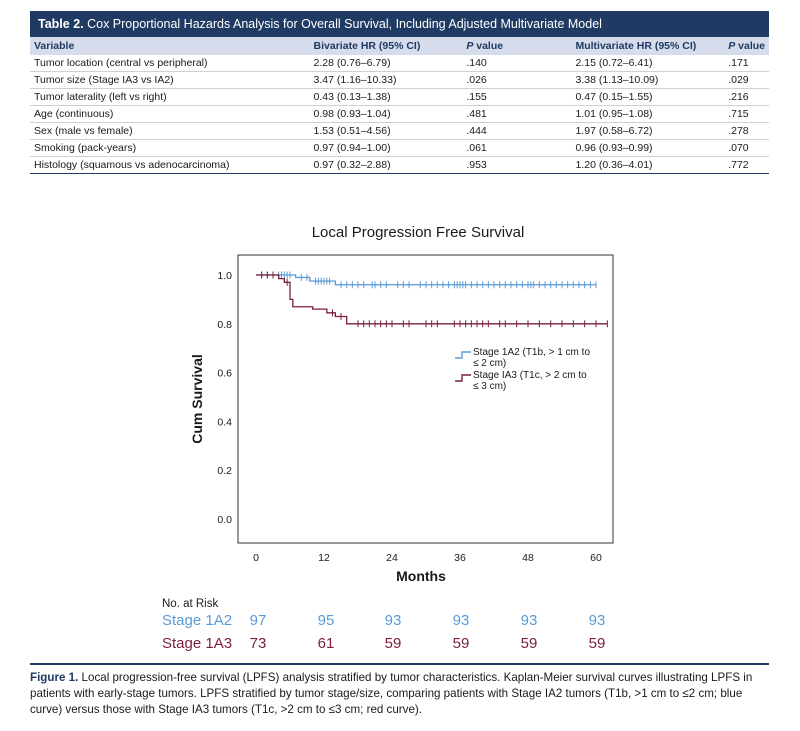 Image resolution: width=800 pixels, height=731 pixels. What do you see at coordinates (224, 471) in the screenshot?
I see `y-tick-label: 0.2` at bounding box center [224, 471].